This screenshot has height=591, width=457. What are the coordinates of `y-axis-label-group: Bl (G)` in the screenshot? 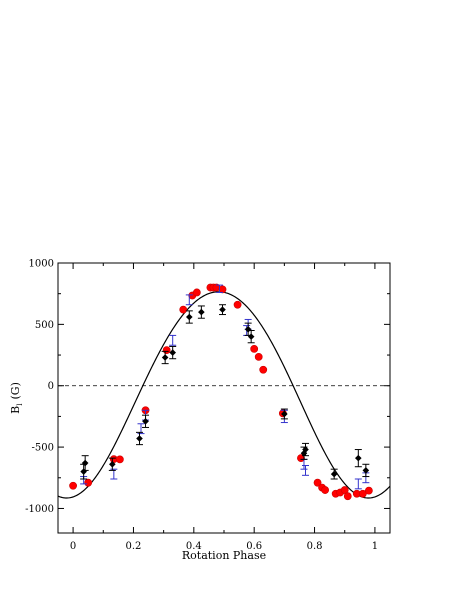 It's located at (16, 398).